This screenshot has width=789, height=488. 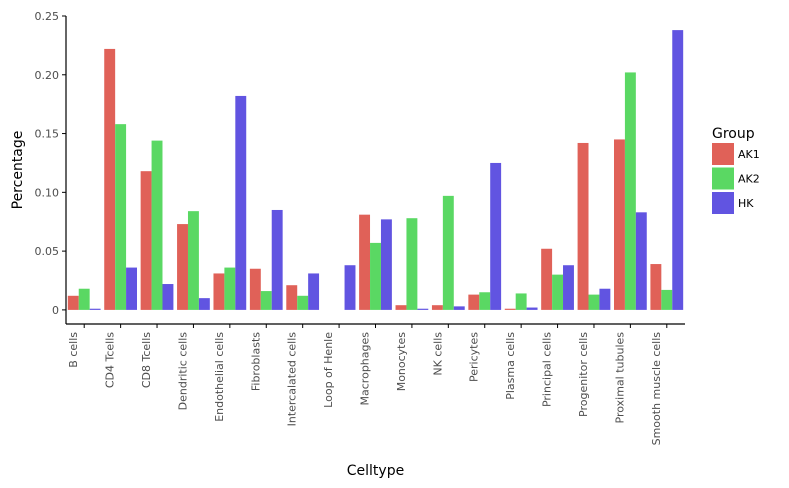 I want to click on y-axis: 0 0.05 0.10 0.15 0.20 0.25, so click(x=51, y=167).